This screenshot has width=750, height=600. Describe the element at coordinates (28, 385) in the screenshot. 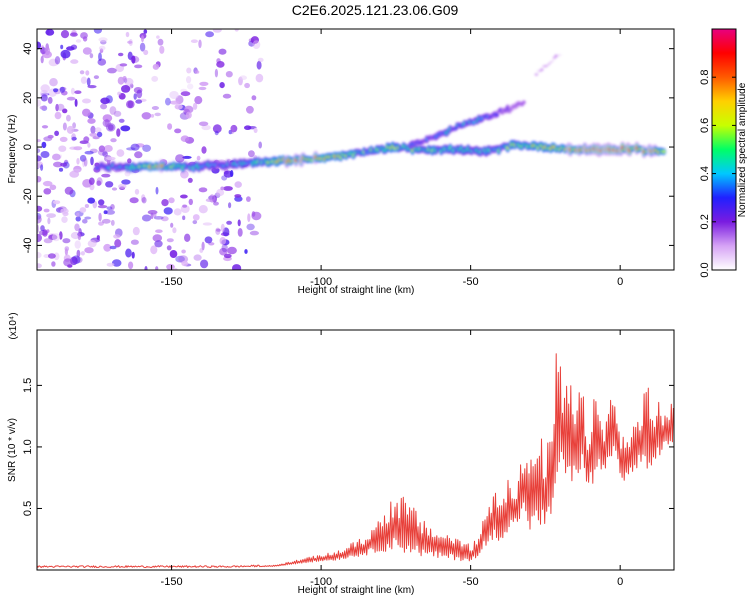

I see `y-tick-label: 1.5` at that location.